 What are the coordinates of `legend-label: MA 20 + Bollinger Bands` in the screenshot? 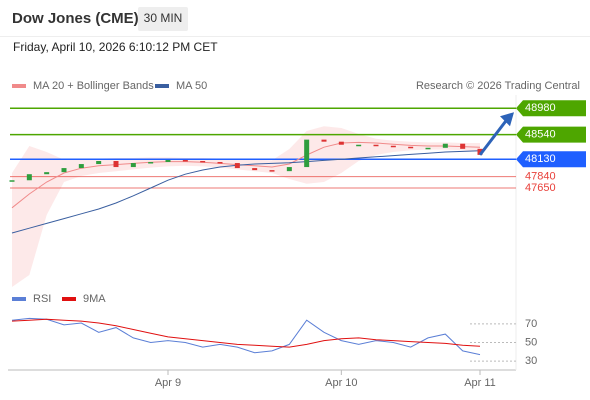 It's located at (93, 86).